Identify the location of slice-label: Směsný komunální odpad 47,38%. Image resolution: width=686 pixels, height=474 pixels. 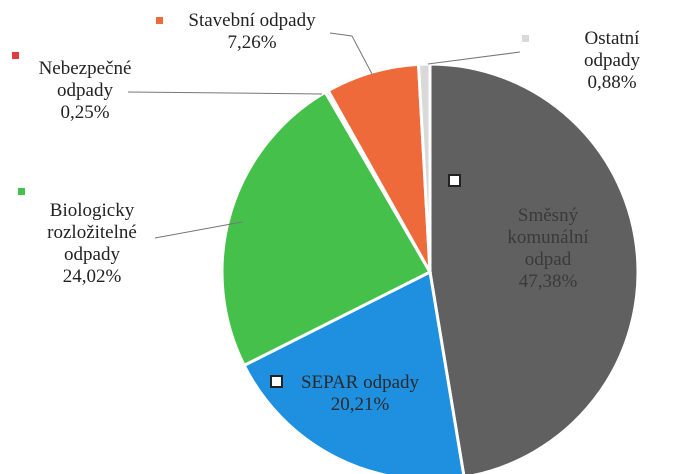
(547, 249).